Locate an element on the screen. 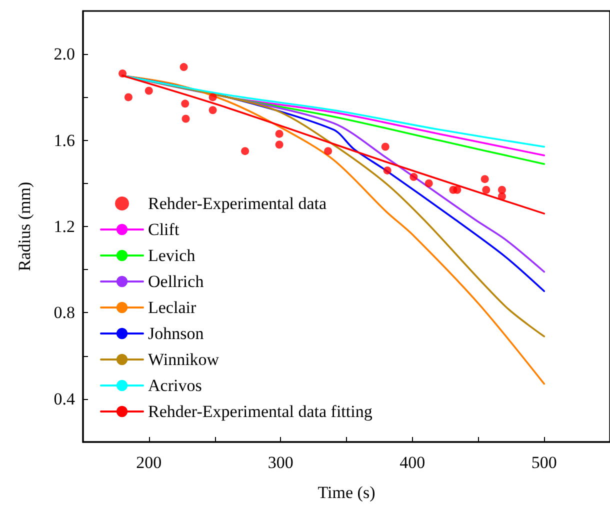  x-tick-label: 500 is located at coordinates (544, 462).